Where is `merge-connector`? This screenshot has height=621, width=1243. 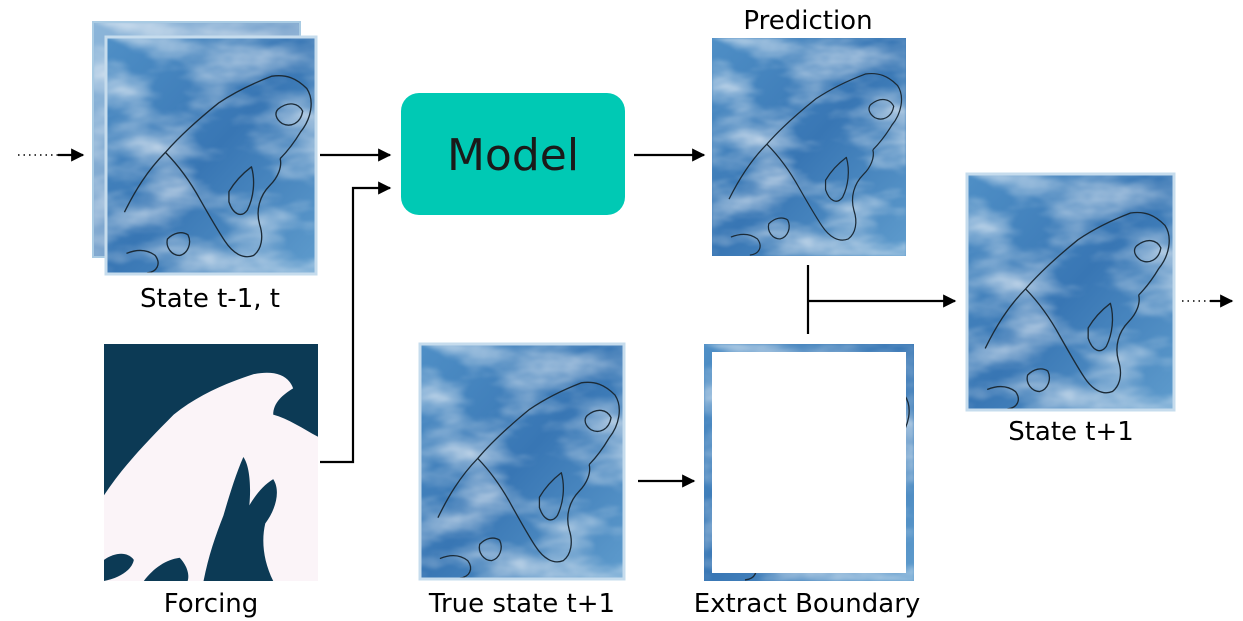 merge-connector is located at coordinates (881, 299).